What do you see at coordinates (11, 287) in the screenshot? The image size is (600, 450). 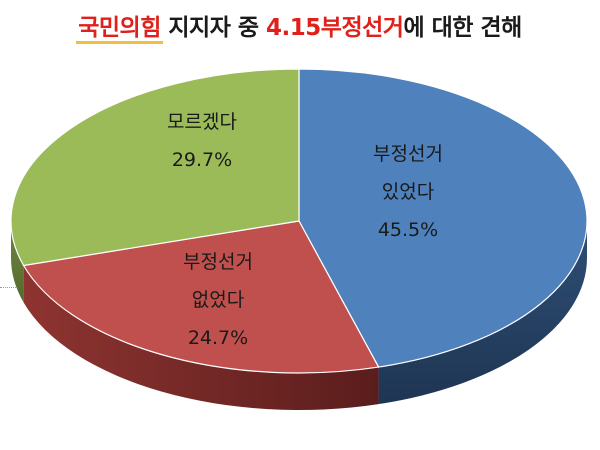 I see `dotted-guide-line` at bounding box center [11, 287].